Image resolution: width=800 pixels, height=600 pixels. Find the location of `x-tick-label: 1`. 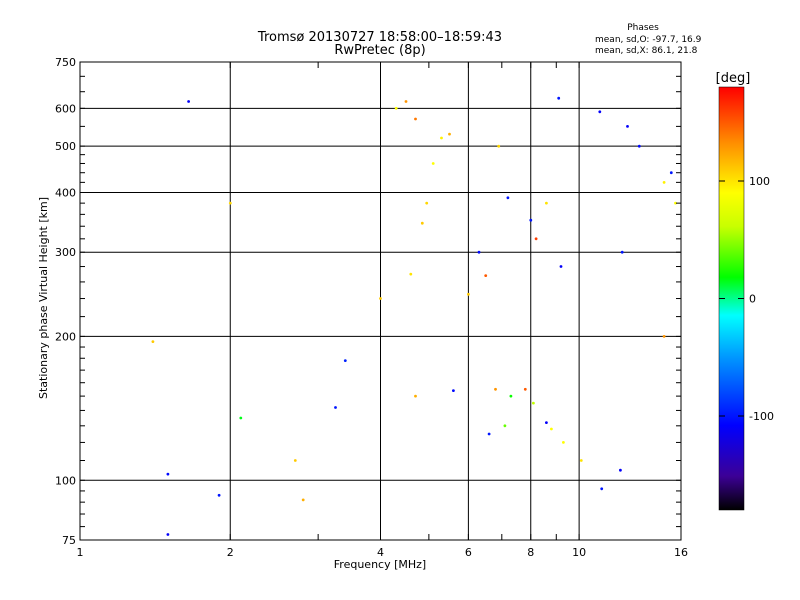

x-tick-label: 1 is located at coordinates (80, 552).